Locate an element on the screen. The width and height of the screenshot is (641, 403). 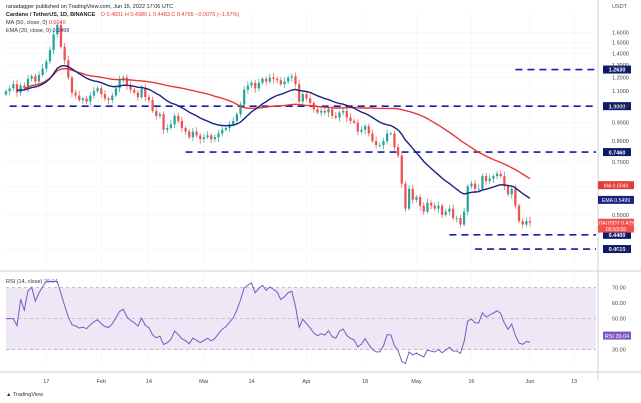
ma-legend-value: 0.6040 is located at coordinates (57, 23).